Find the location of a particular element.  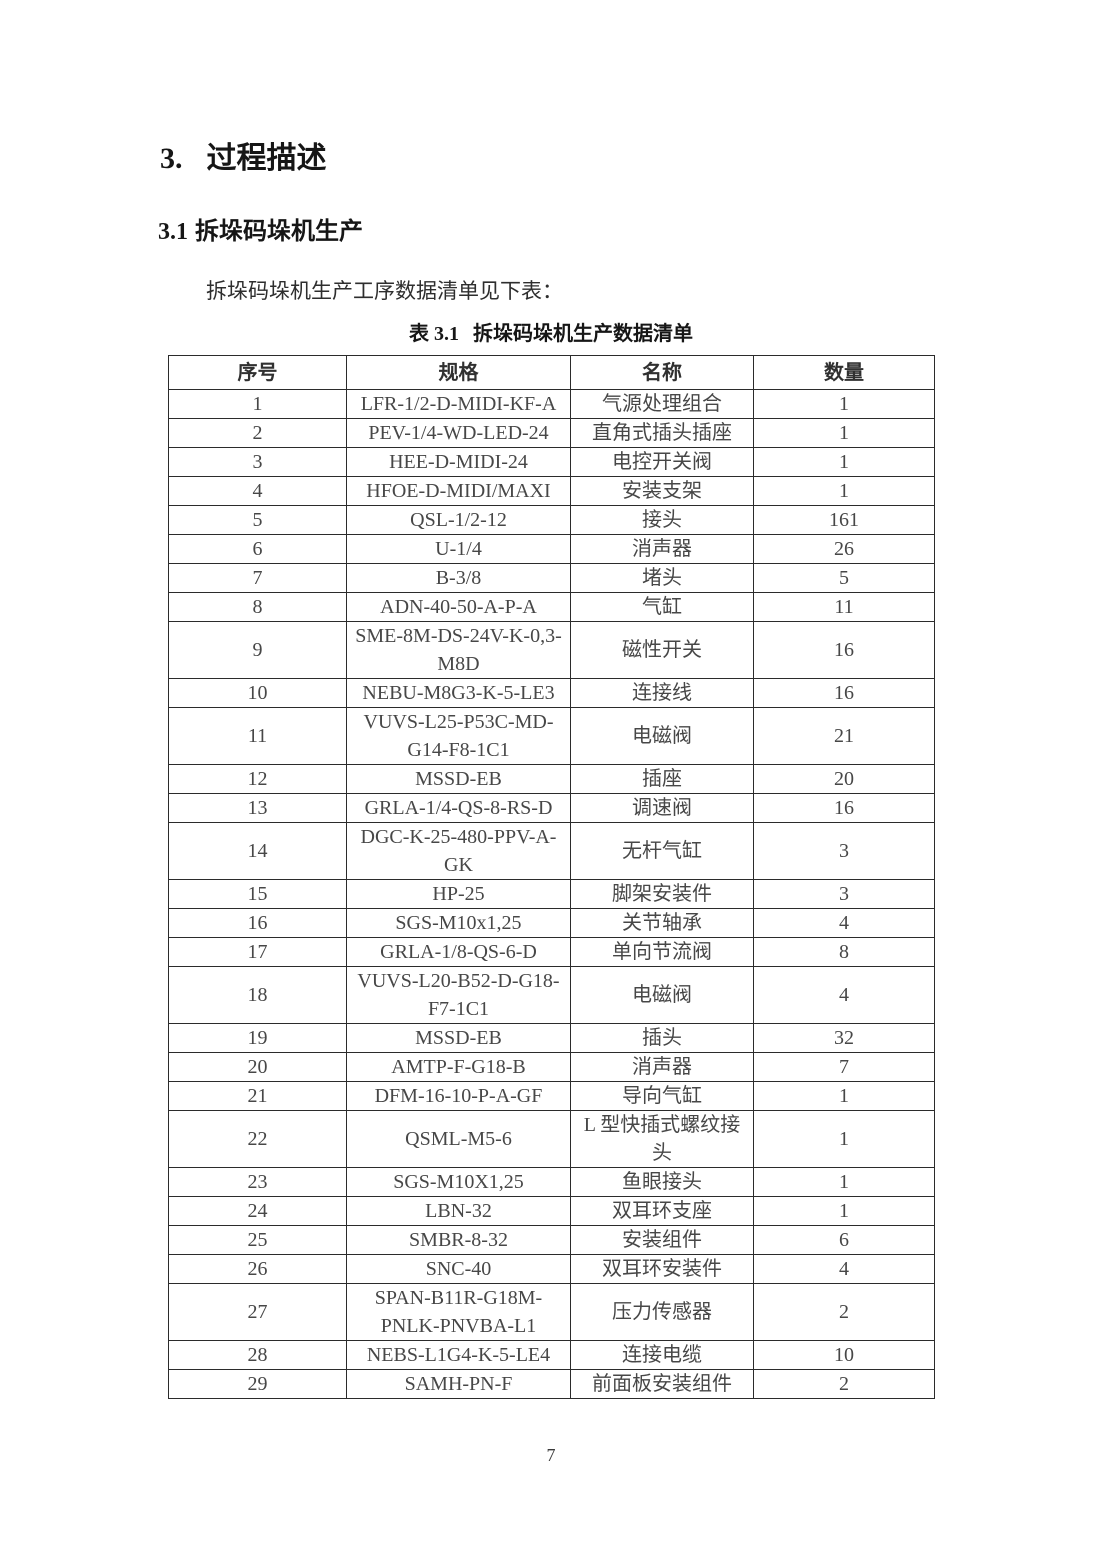

row-name-cell: 鱼眼接头 is located at coordinates (662, 1182).